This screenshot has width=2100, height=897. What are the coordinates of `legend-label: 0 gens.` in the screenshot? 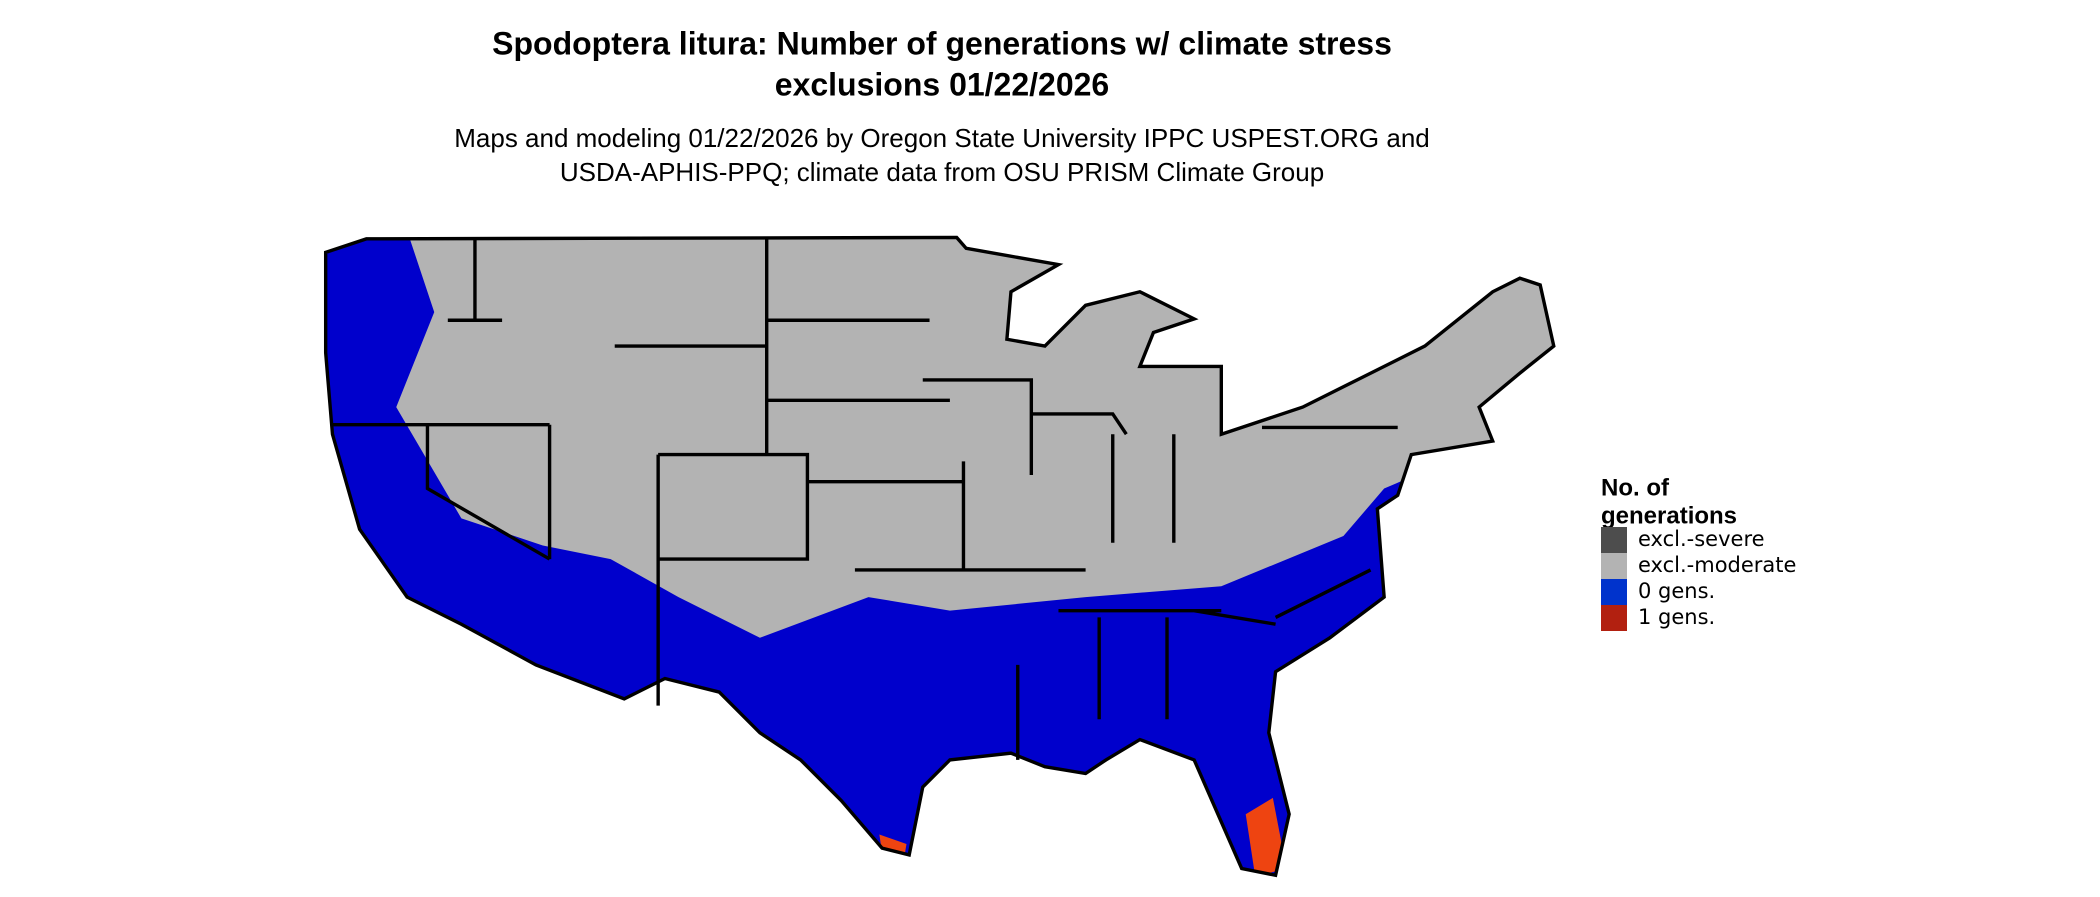 It's located at (1676, 591).